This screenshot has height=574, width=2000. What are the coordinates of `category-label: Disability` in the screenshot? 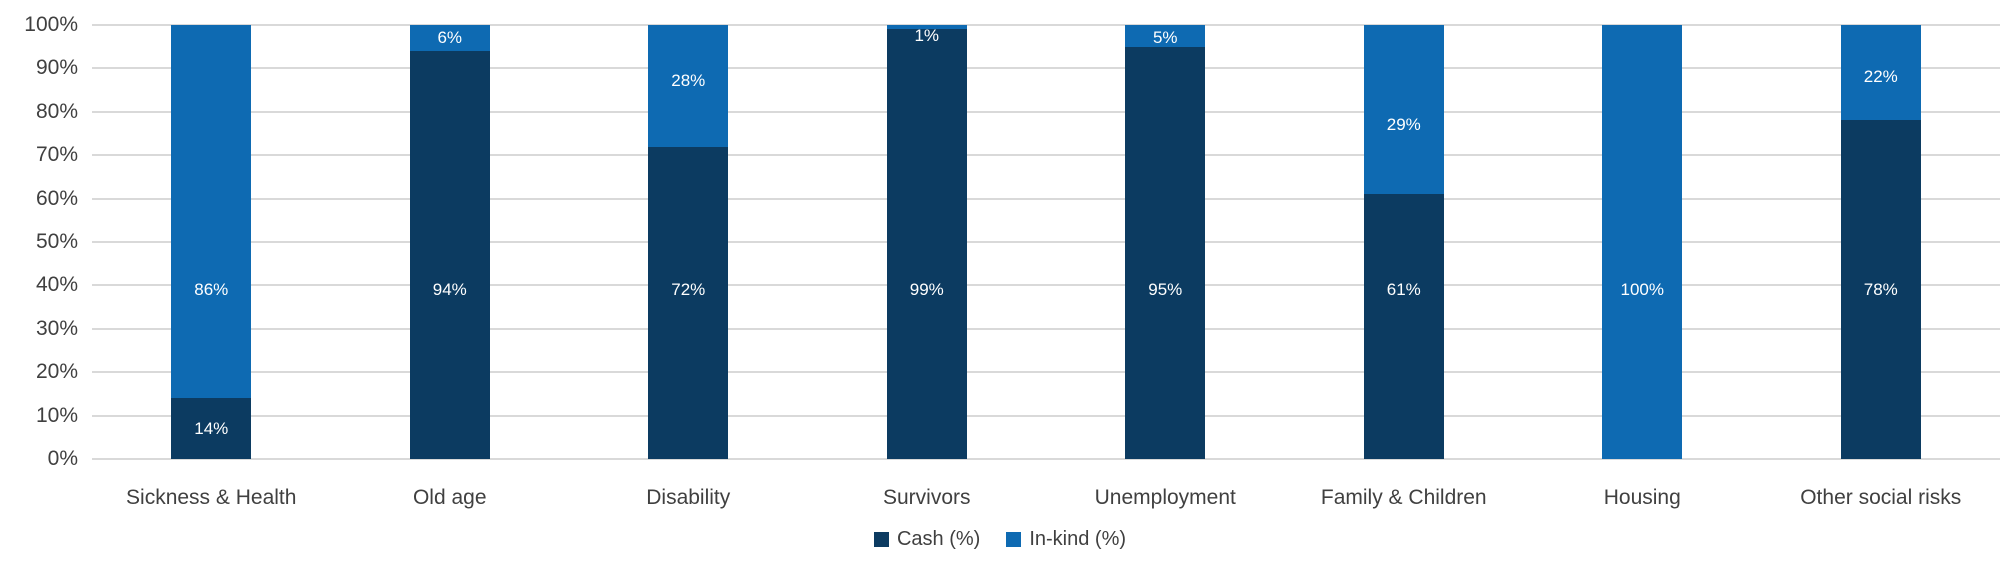 It's located at (688, 497).